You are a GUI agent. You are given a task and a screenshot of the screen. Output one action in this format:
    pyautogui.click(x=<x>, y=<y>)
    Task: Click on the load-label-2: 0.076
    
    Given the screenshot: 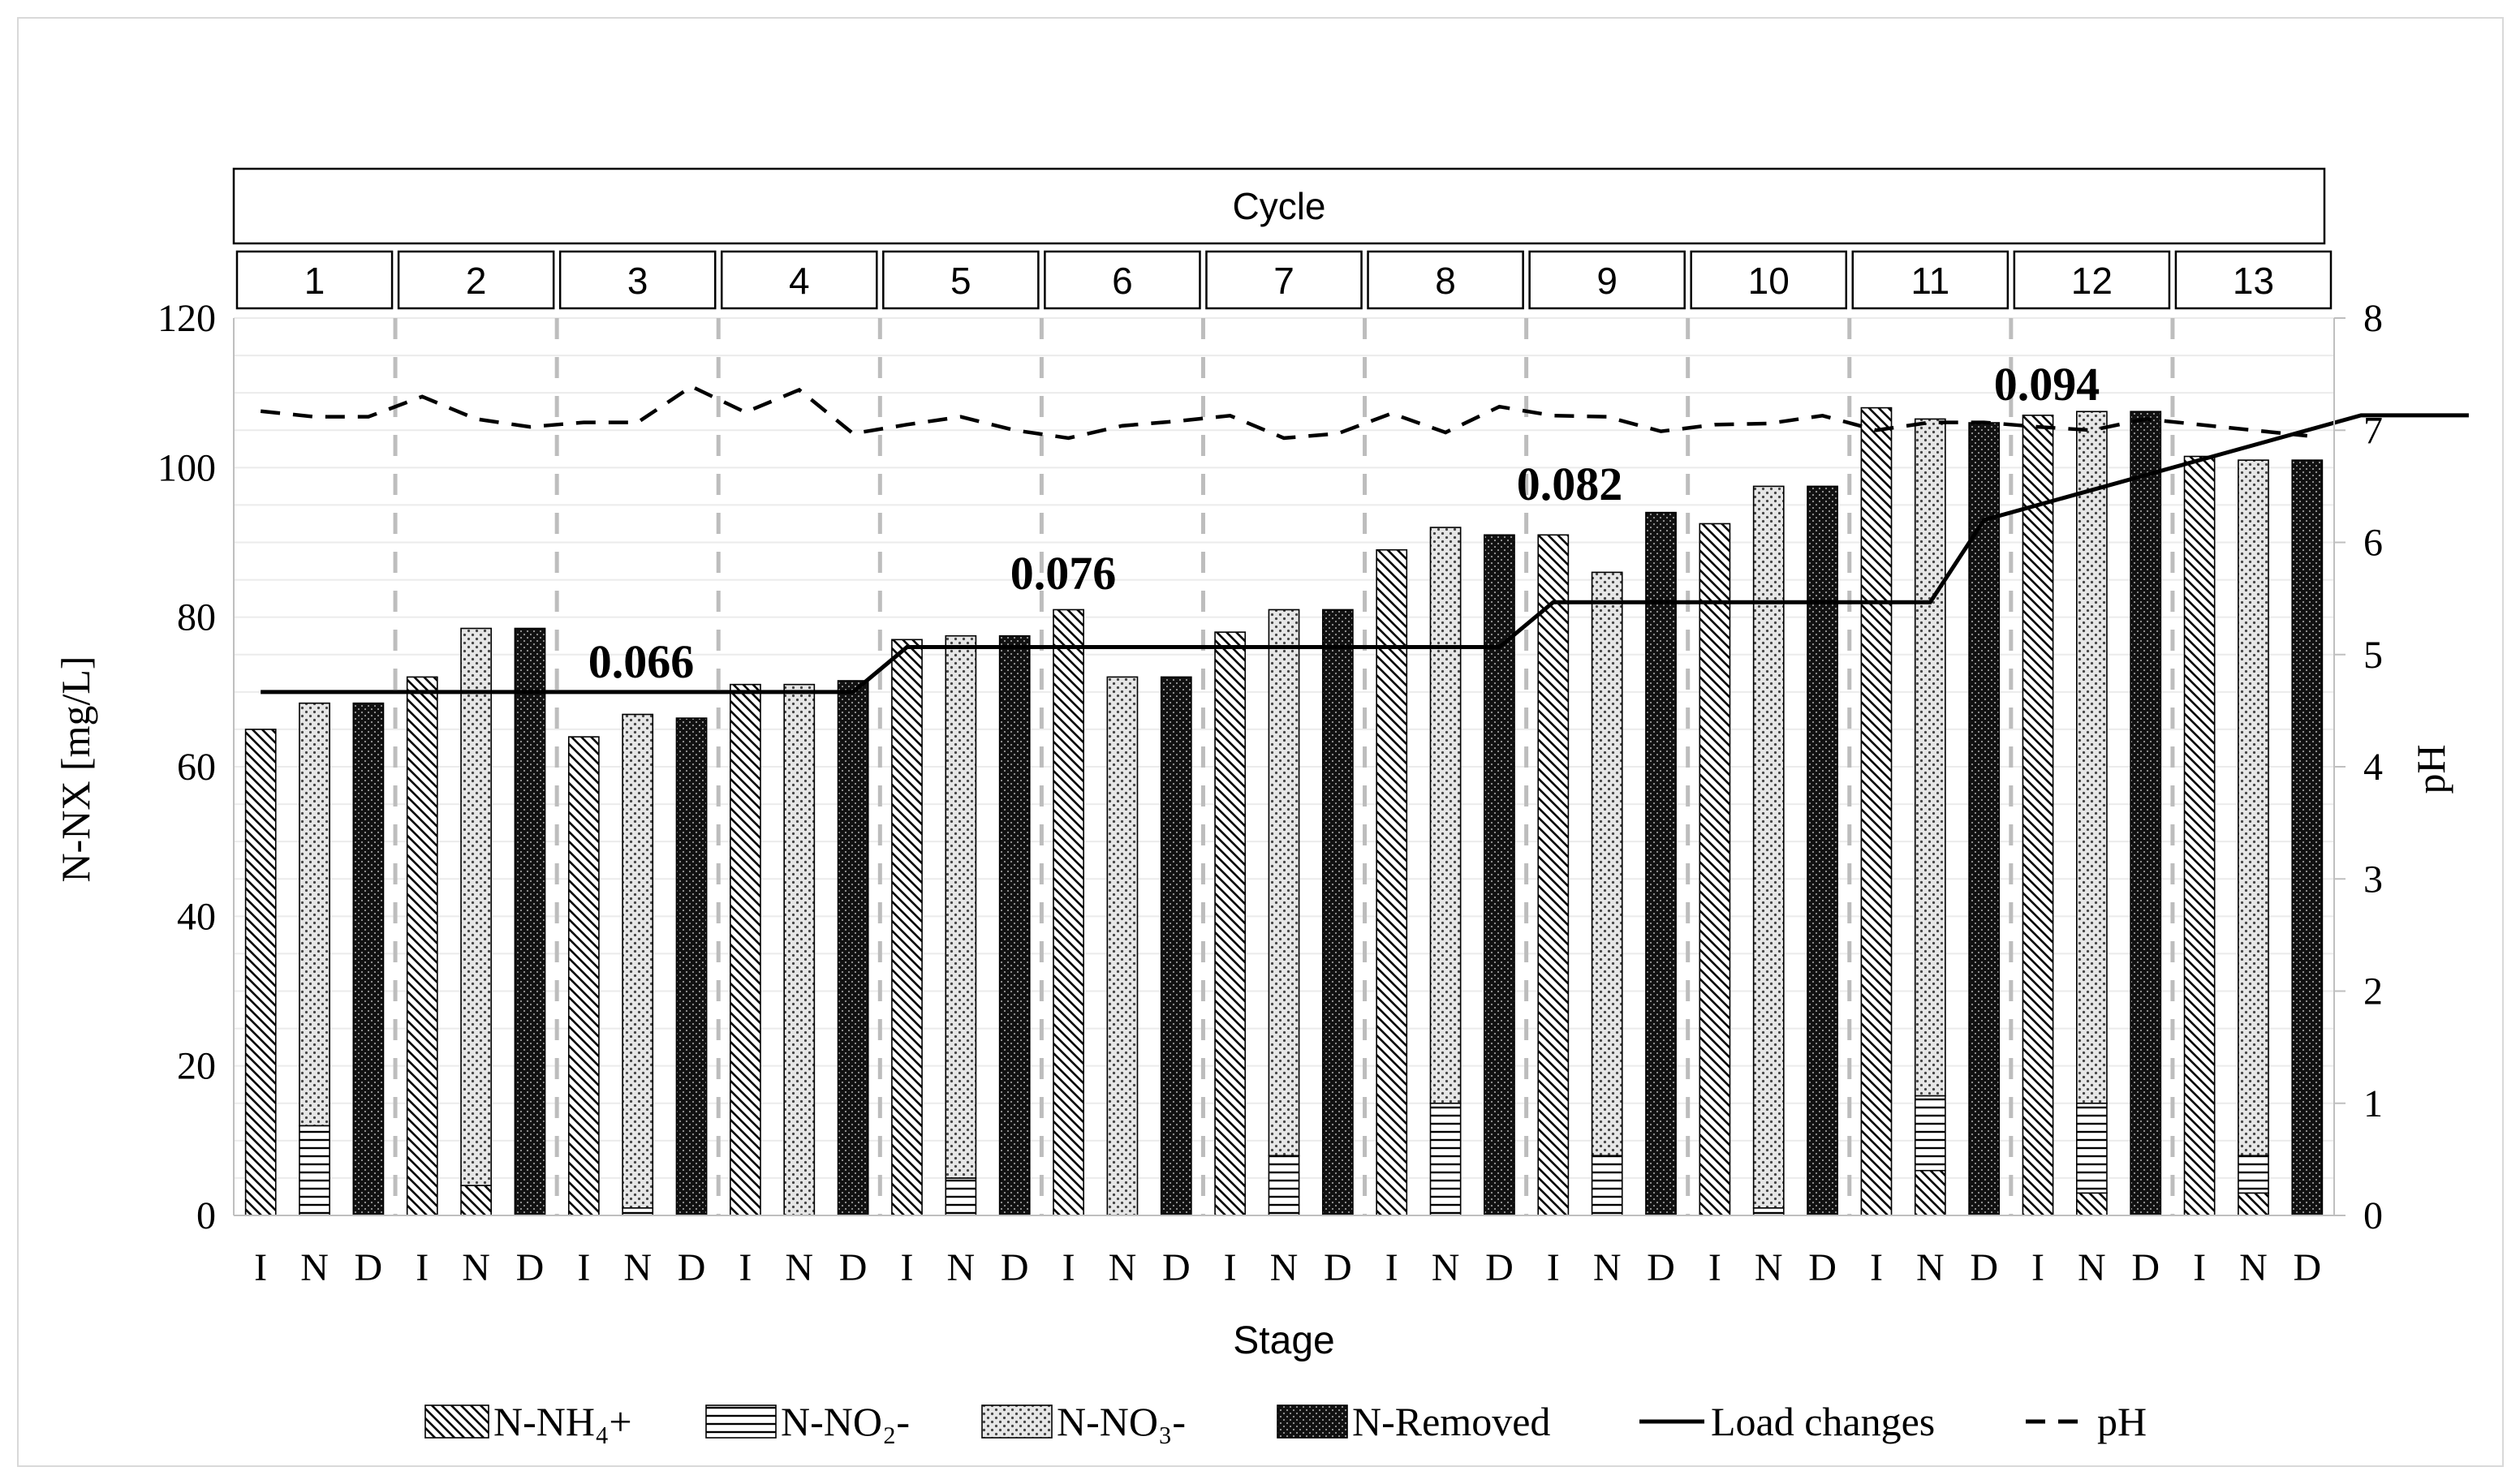 What is the action you would take?
    pyautogui.click(x=1064, y=573)
    